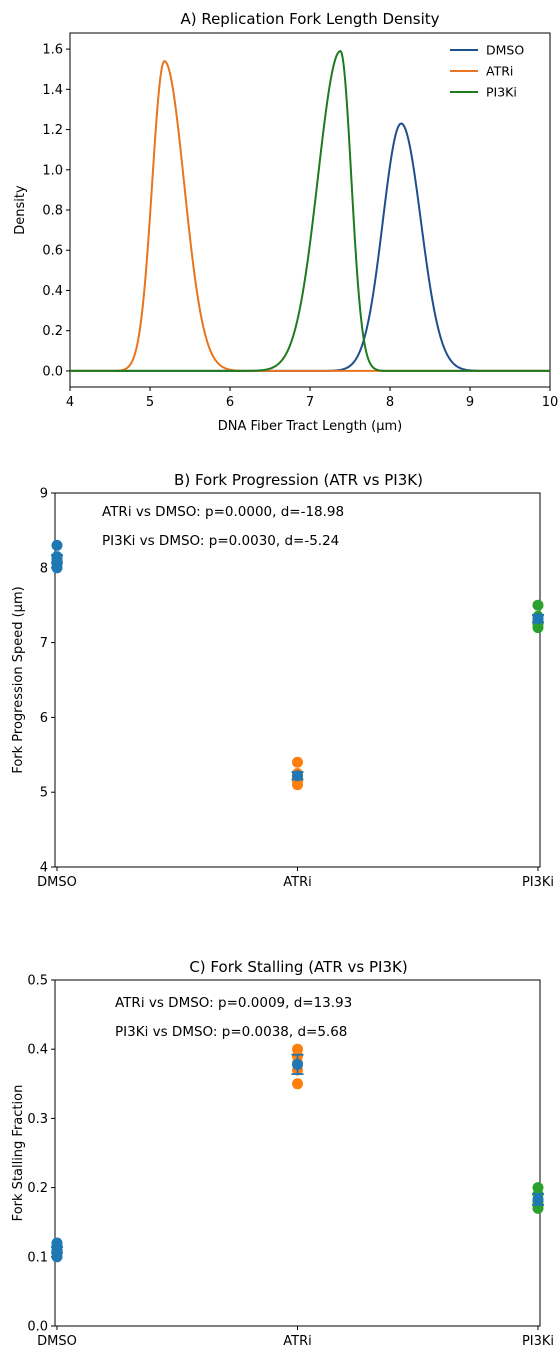  I want to click on panel-b-title: B) Fork Progression (ATR vs PI3K), so click(298, 480).